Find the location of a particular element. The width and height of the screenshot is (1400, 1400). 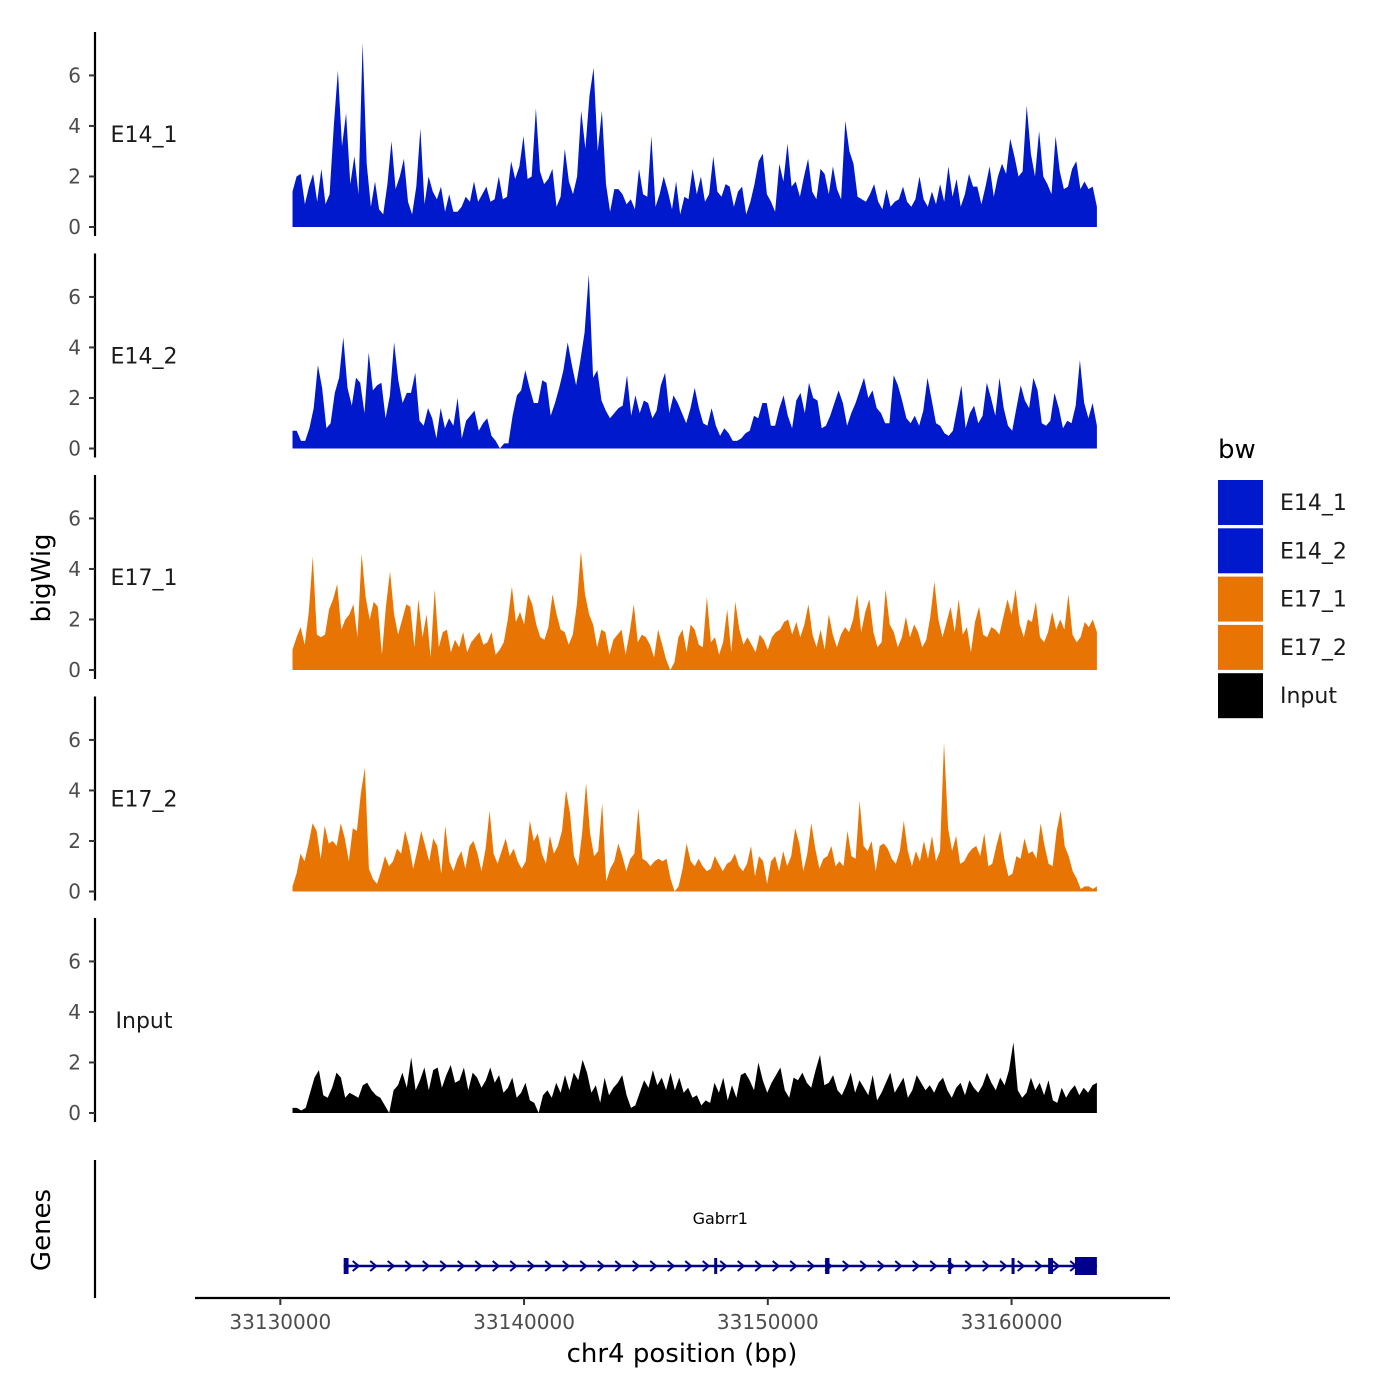

gene-track: Gabrr1 is located at coordinates (595, 1229).